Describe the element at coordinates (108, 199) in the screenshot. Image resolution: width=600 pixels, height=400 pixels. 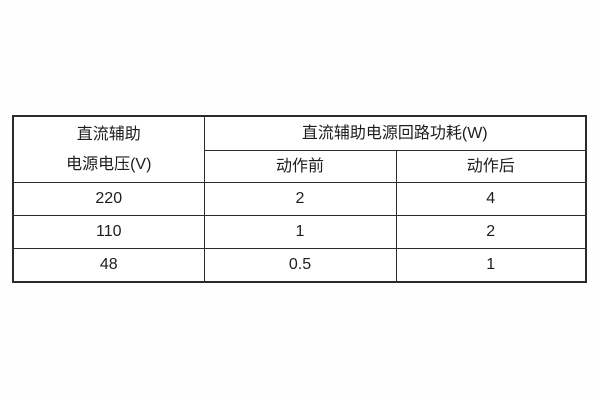
I see `voltage-cell: 220` at that location.